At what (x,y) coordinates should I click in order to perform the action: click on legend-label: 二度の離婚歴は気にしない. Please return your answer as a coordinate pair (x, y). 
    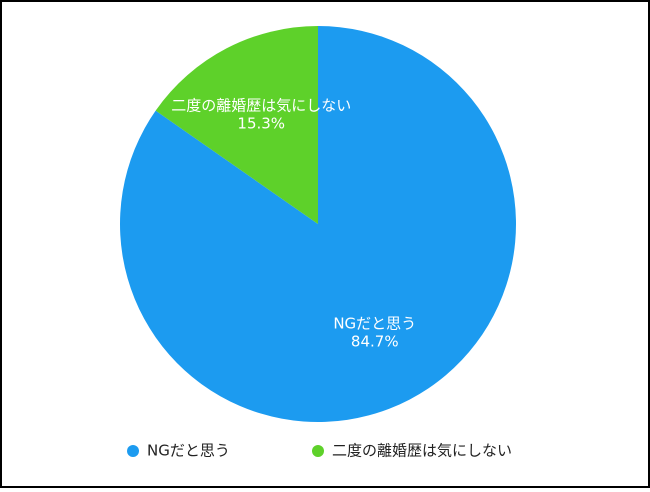
    Looking at the image, I should click on (422, 451).